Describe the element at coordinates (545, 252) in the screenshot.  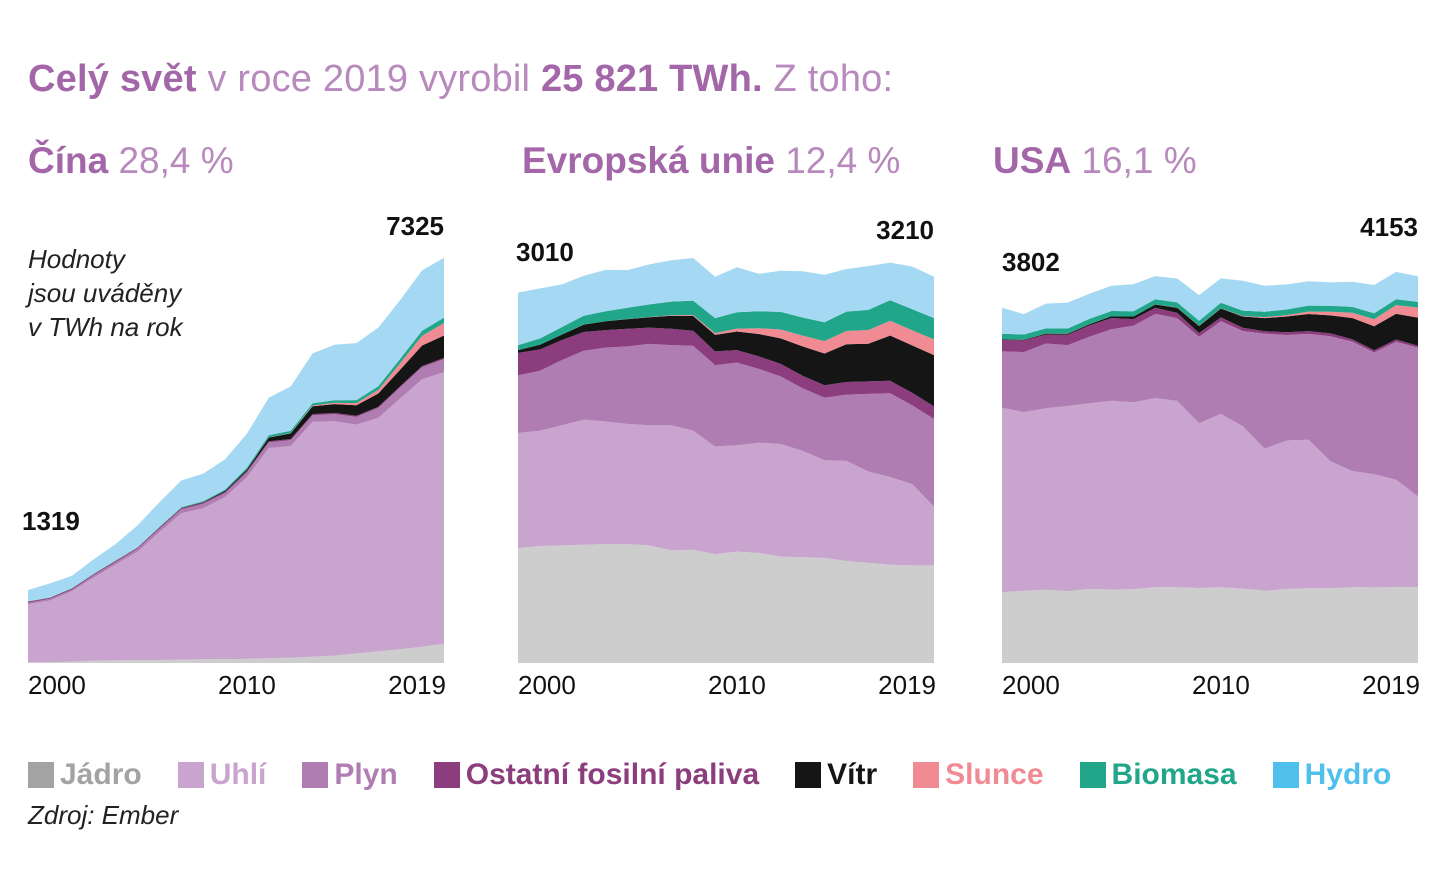
I see `value-label-start-eu: 3010` at that location.